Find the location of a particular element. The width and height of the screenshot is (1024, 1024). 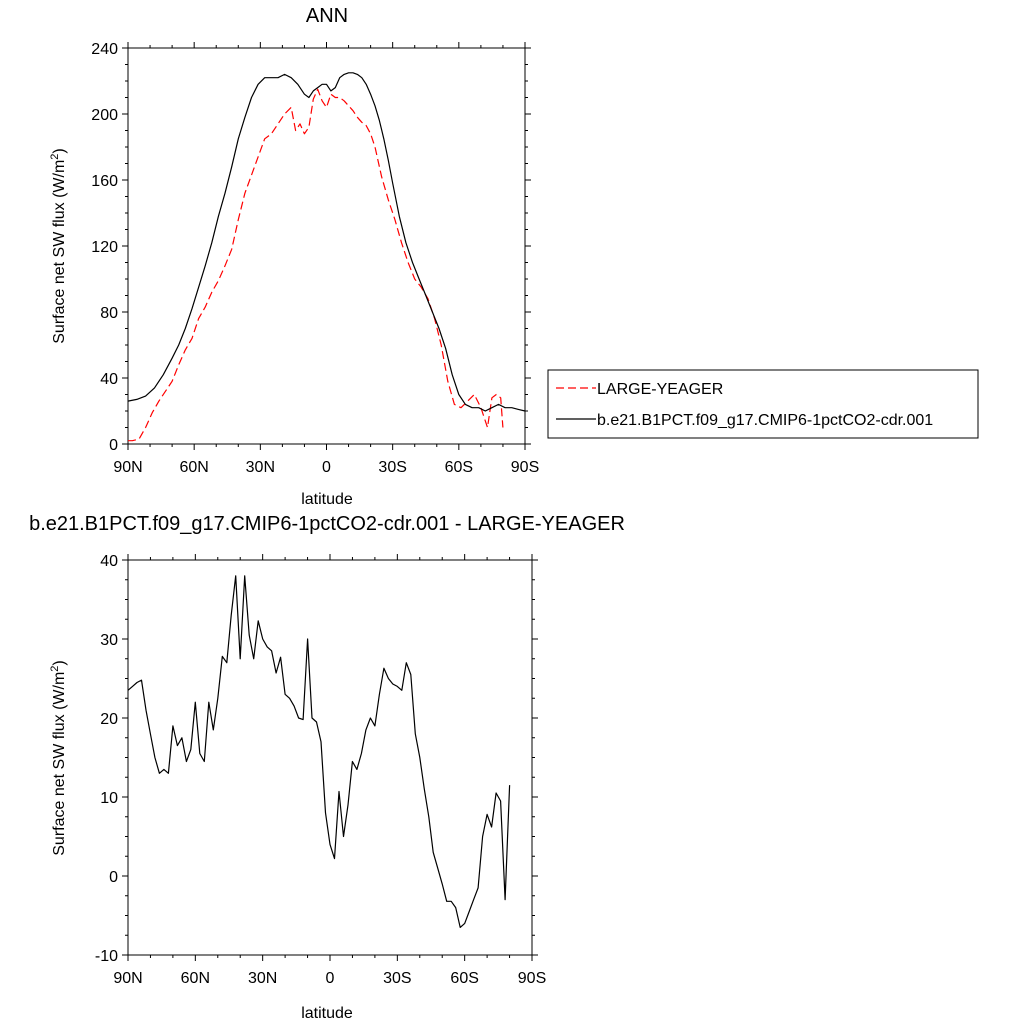

top-xtick-label: 90S is located at coordinates (525, 467).